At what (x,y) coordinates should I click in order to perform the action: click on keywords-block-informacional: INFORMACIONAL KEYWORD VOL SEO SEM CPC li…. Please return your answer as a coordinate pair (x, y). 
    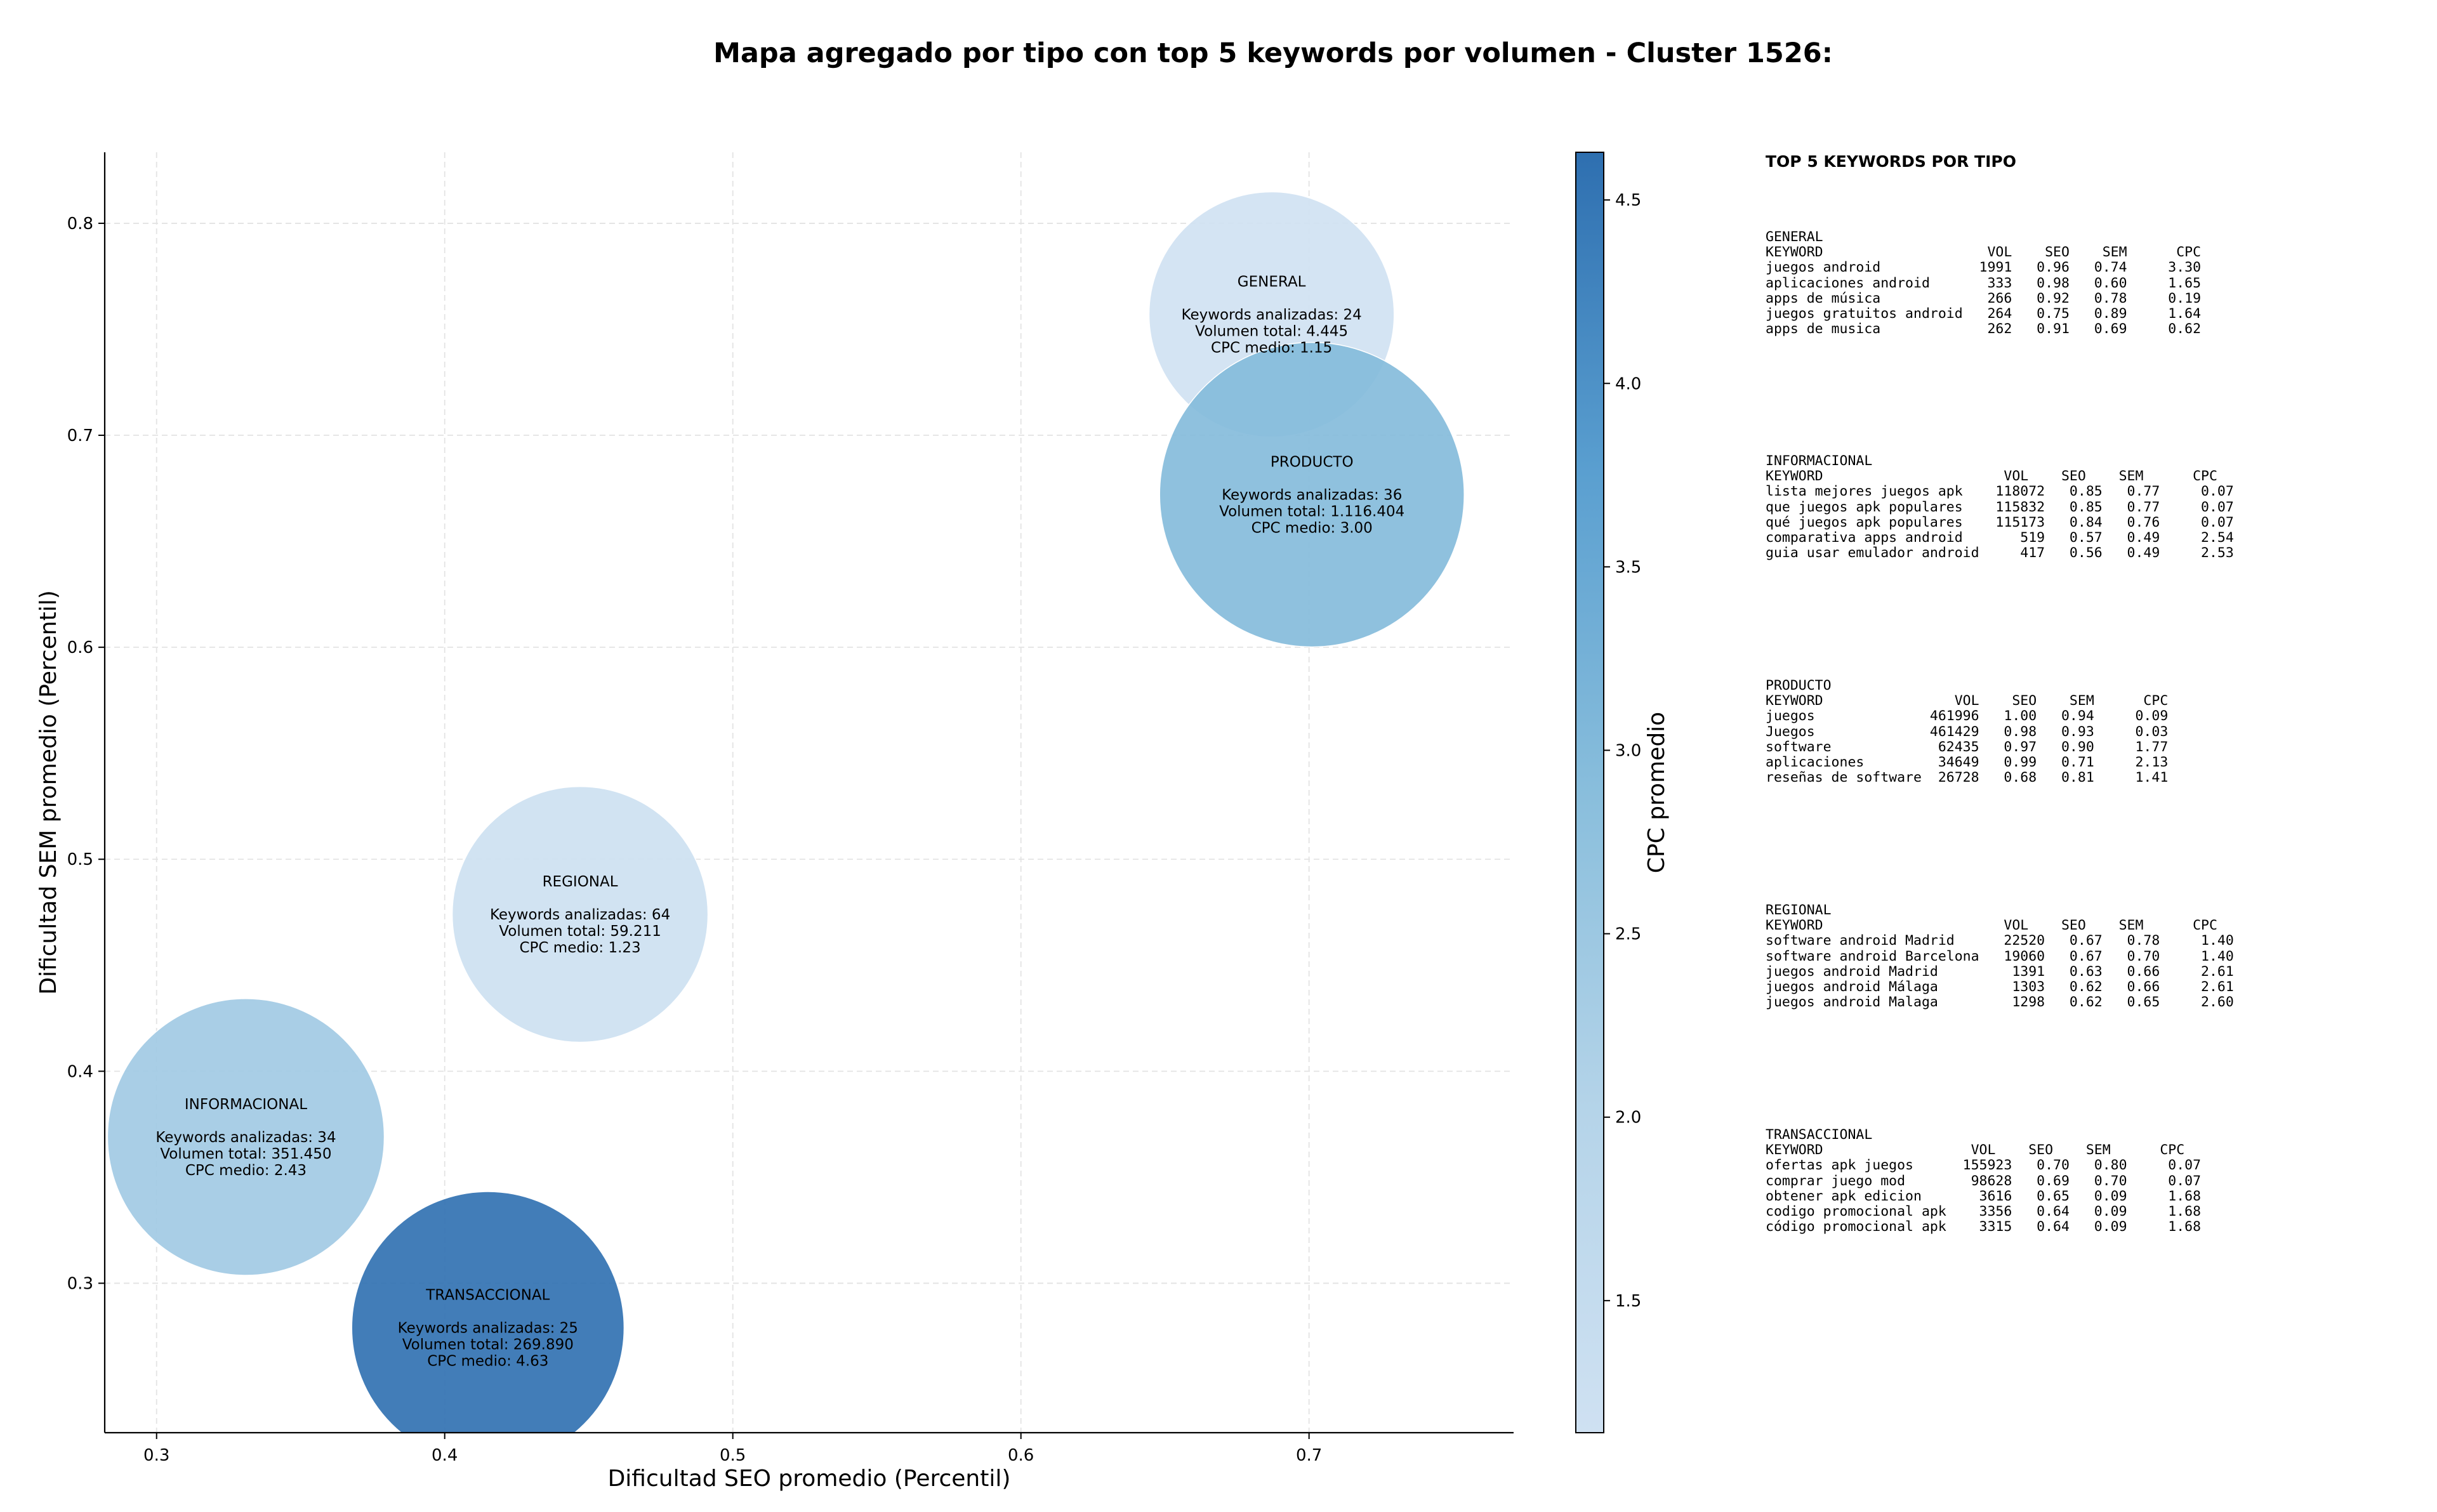
    Looking at the image, I should click on (2000, 508).